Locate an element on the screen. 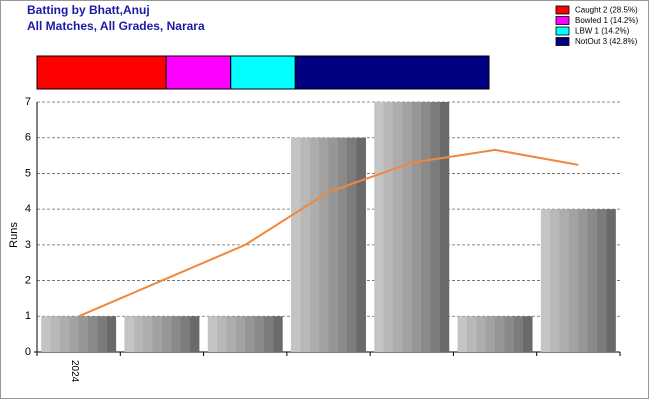 The width and height of the screenshot is (650, 400). legend-label: Bowled 1 (14.2%) is located at coordinates (606, 20).